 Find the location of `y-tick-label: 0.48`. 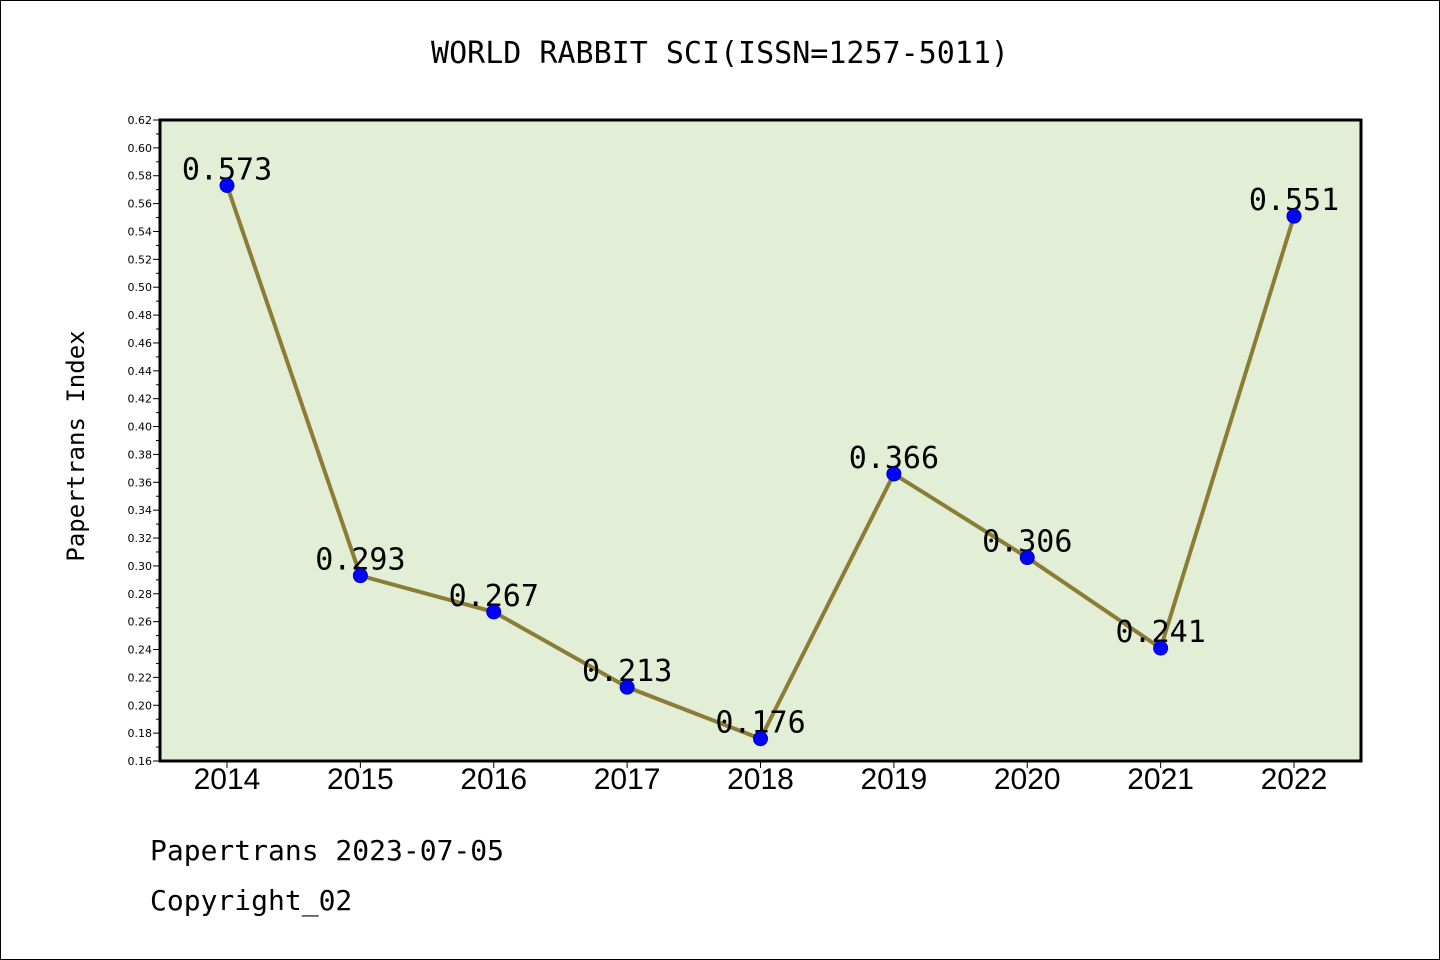

y-tick-label: 0.48 is located at coordinates (140, 315).